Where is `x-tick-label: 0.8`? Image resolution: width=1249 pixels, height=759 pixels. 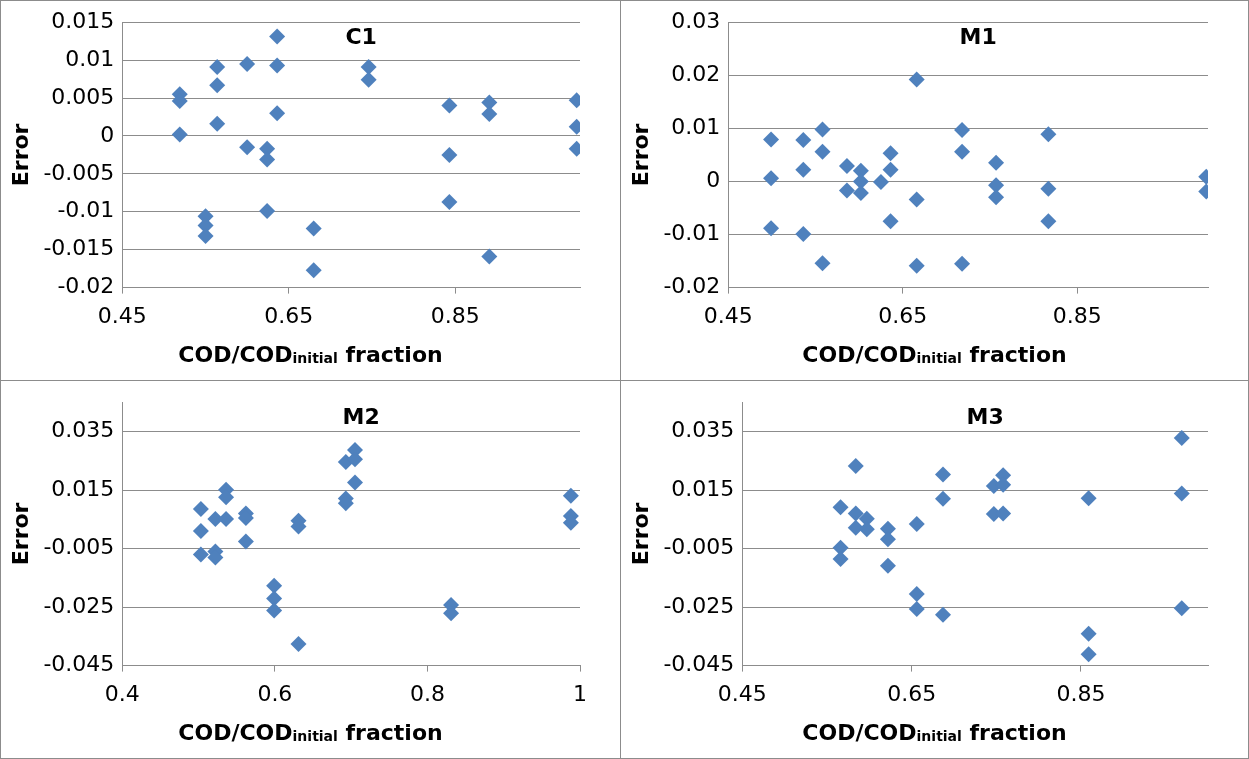
x-tick-label: 0.8 is located at coordinates (427, 693).